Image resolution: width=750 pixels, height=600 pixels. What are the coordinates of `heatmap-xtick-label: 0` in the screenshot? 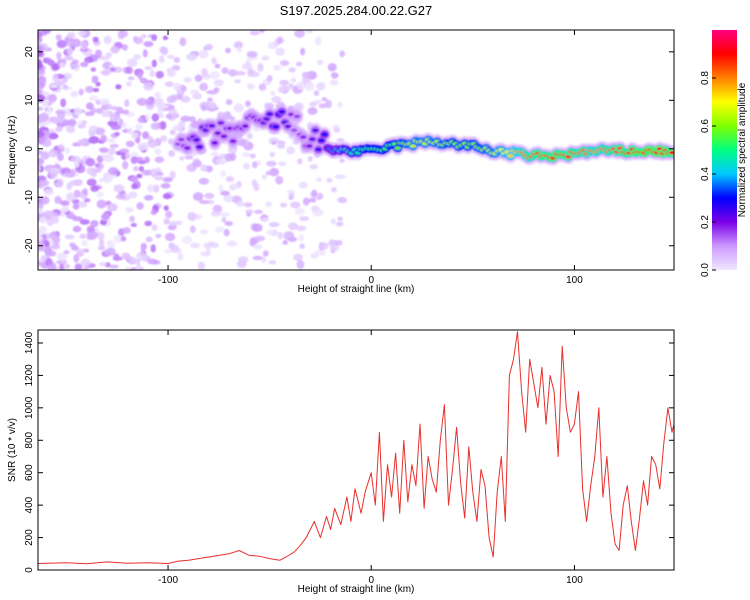 It's located at (371, 280).